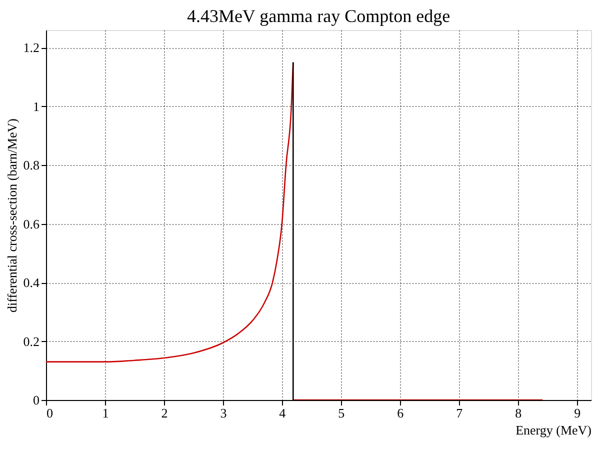 The height and width of the screenshot is (453, 603). I want to click on y-tick-label: 1.2, so click(31, 48).